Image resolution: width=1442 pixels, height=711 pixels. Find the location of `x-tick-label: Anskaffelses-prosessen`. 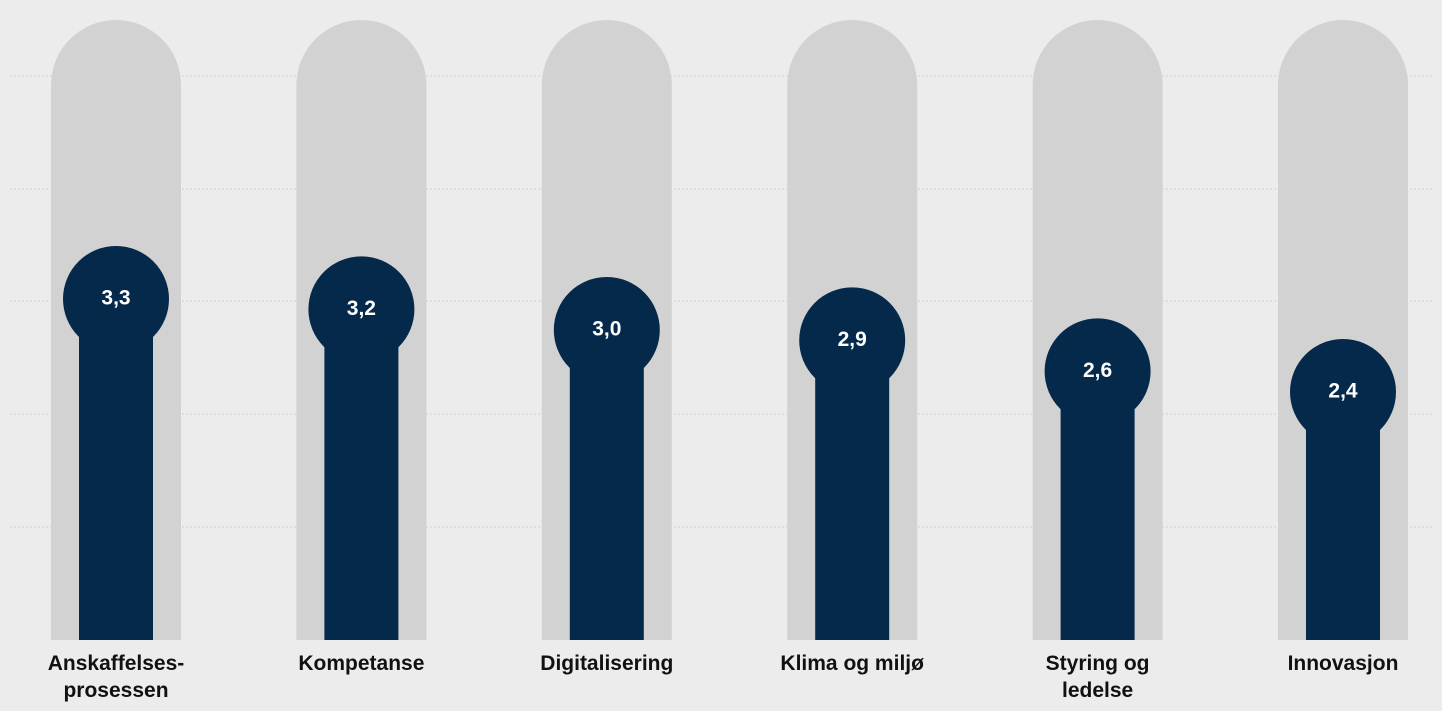

x-tick-label: Anskaffelses-prosessen is located at coordinates (116, 677).